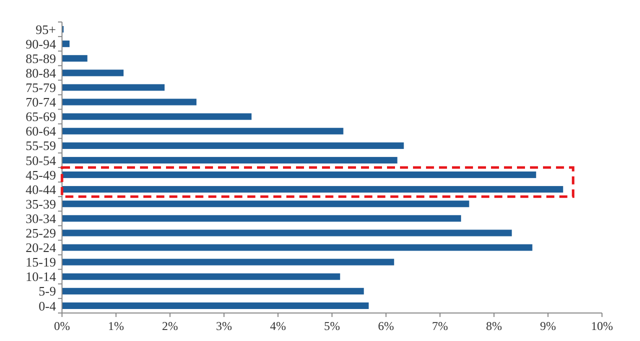  I want to click on x-tick-label: 2%, so click(170, 326).